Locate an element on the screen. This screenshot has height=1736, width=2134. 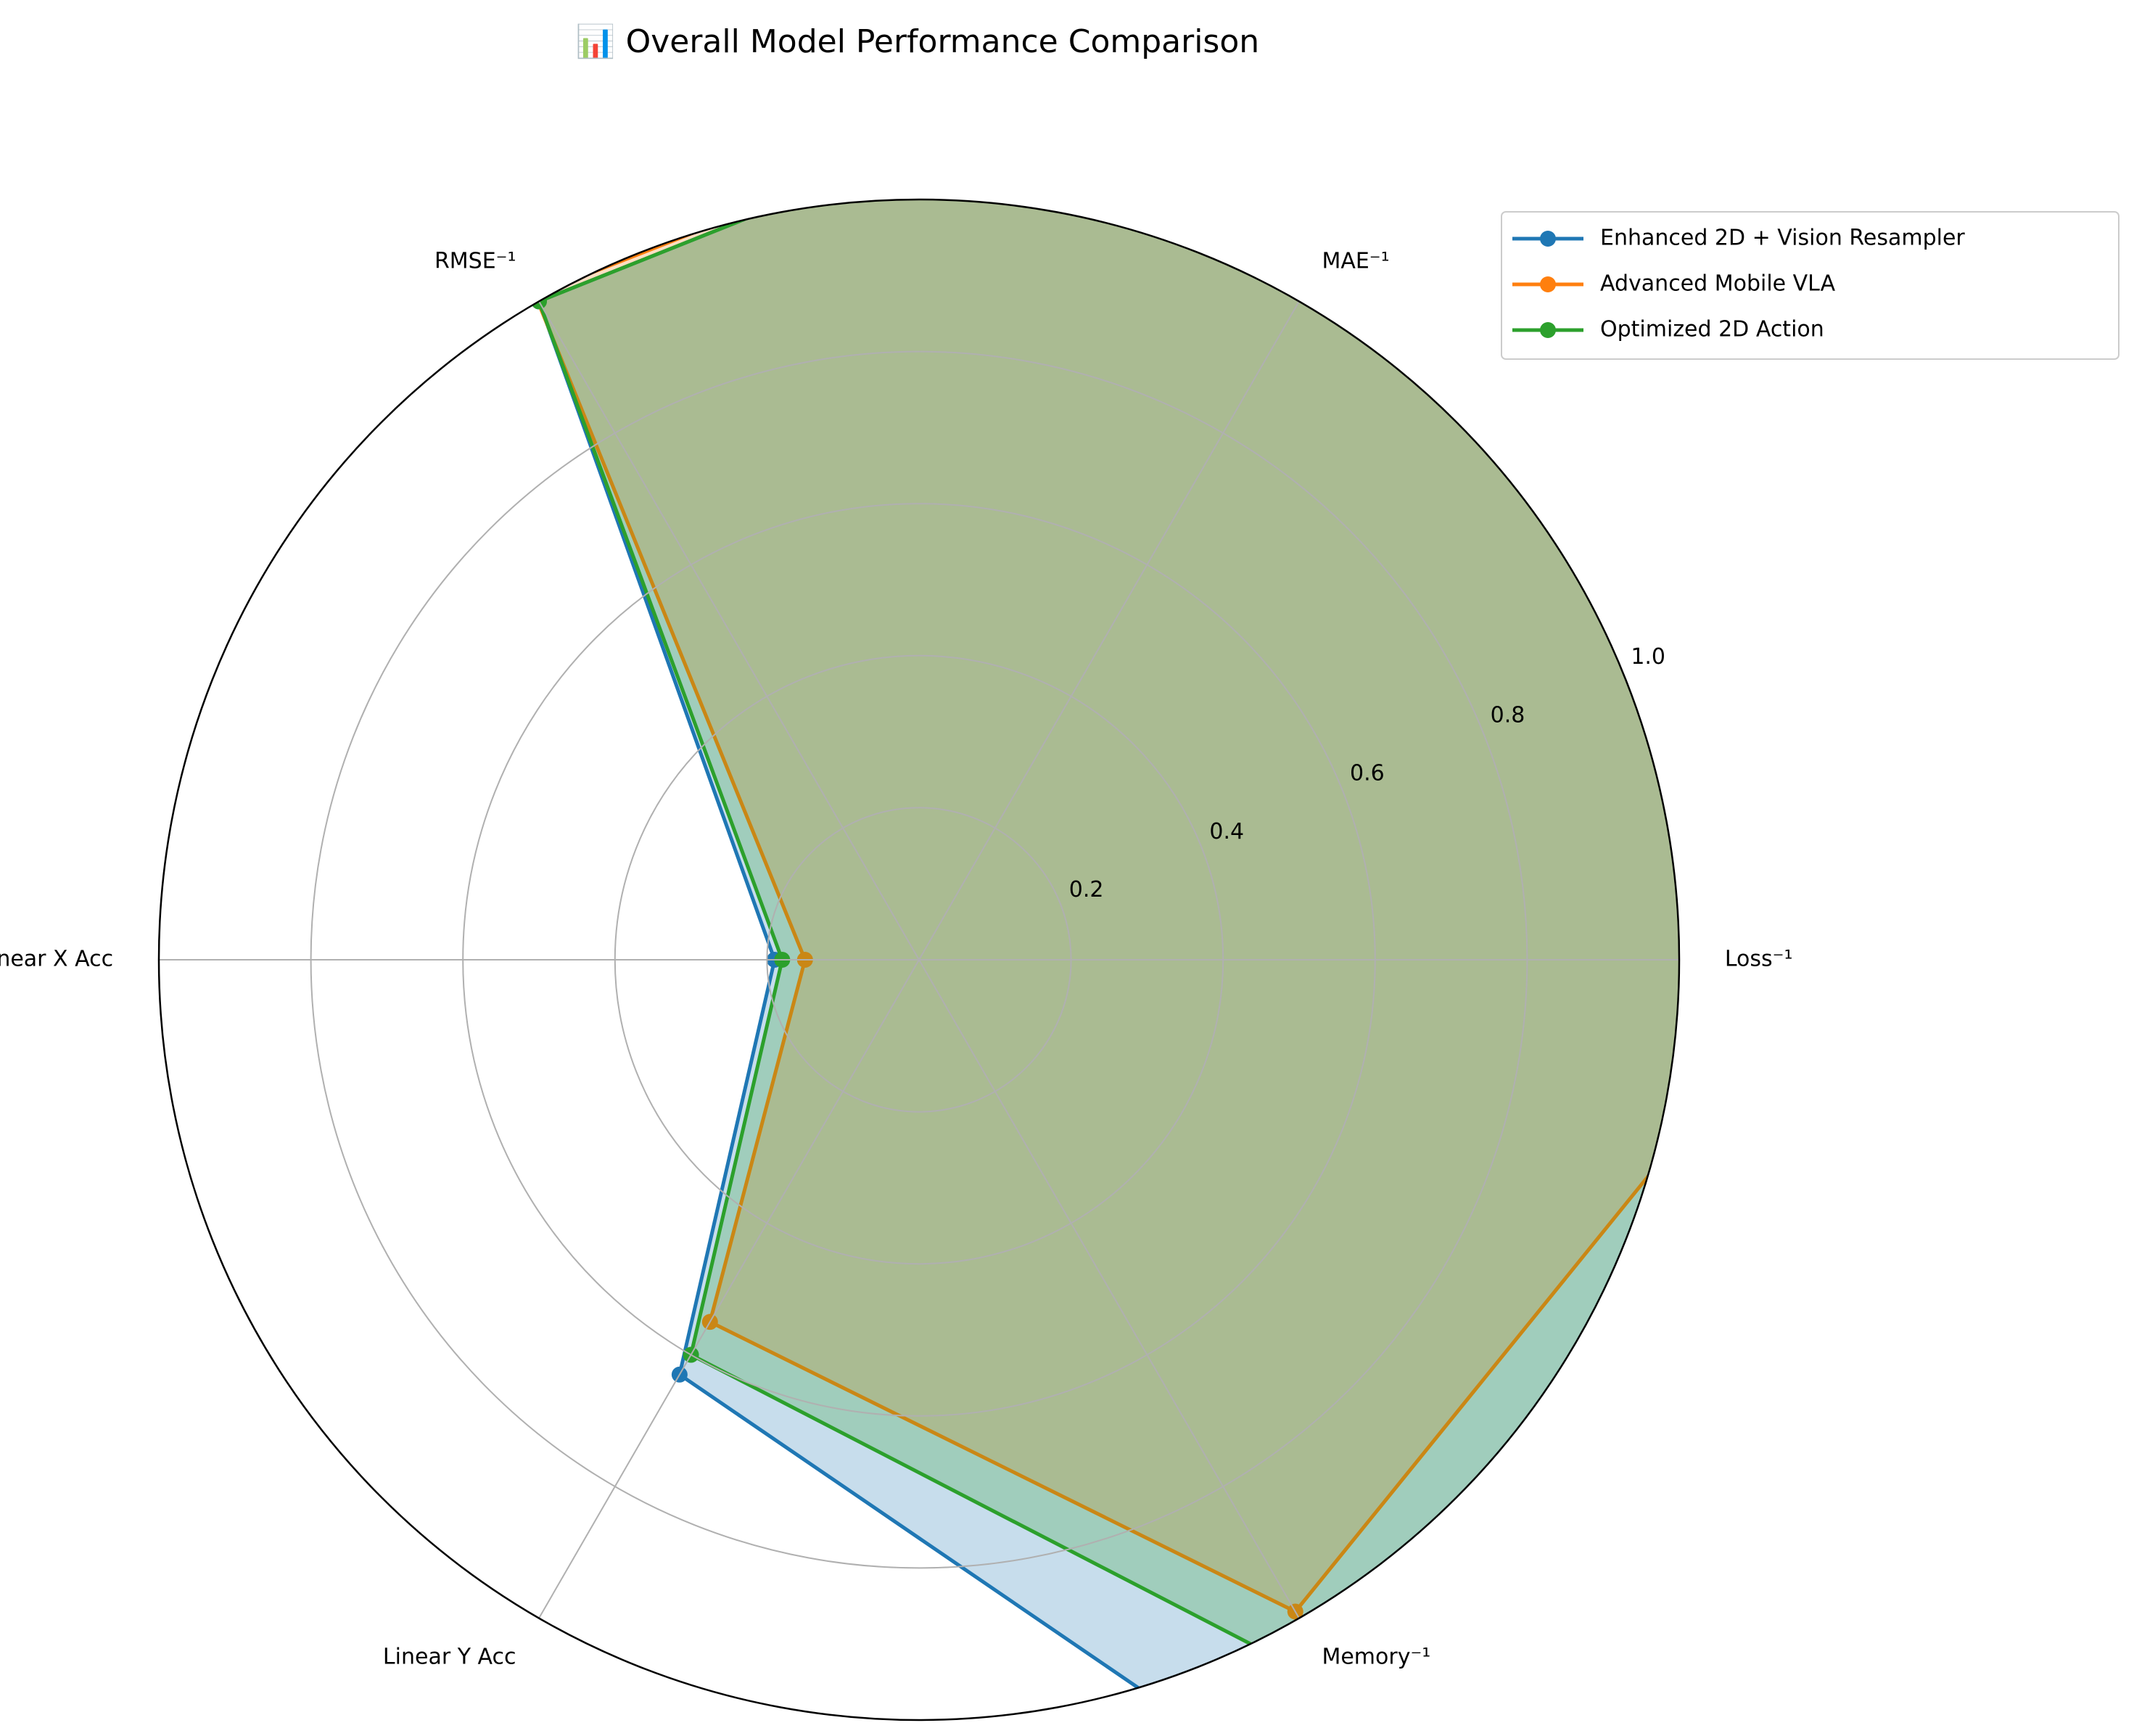
chart-title: 📊 Overall Model Performance Comparison is located at coordinates (917, 41).